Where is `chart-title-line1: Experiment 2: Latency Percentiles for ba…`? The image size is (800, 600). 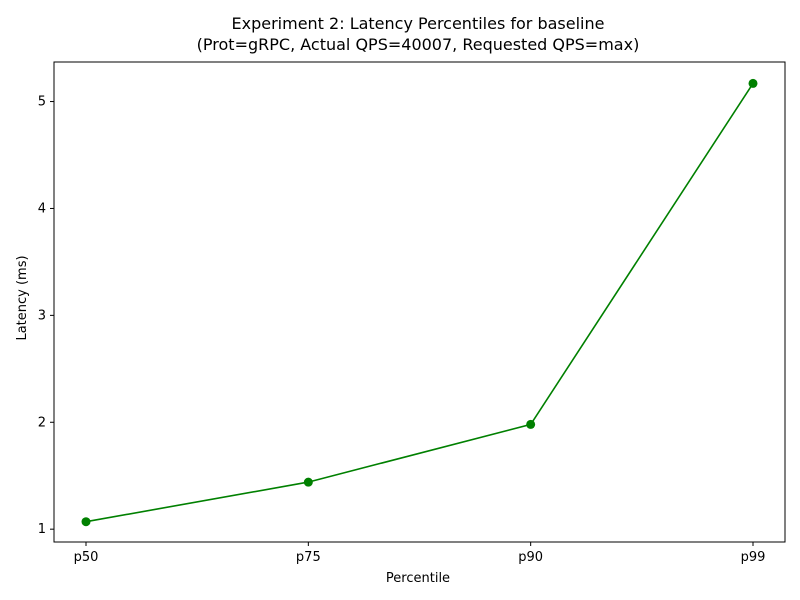
chart-title-line1: Experiment 2: Latency Percentiles for ba… is located at coordinates (418, 23).